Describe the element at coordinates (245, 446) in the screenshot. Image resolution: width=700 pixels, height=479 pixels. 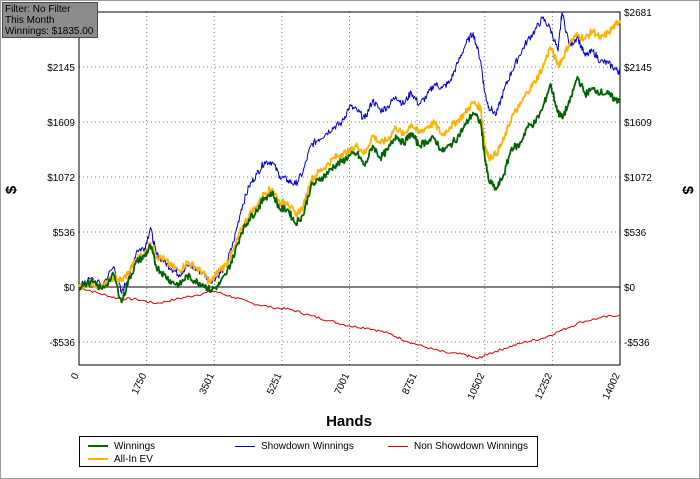
I see `legend-swatch-showdown` at that location.